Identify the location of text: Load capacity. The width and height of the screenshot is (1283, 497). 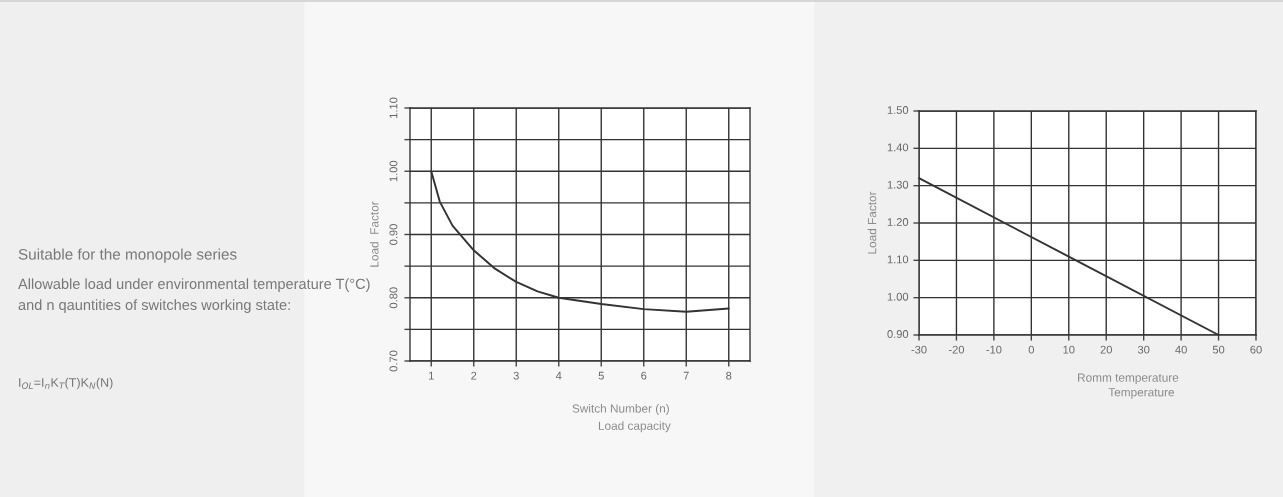
(634, 427).